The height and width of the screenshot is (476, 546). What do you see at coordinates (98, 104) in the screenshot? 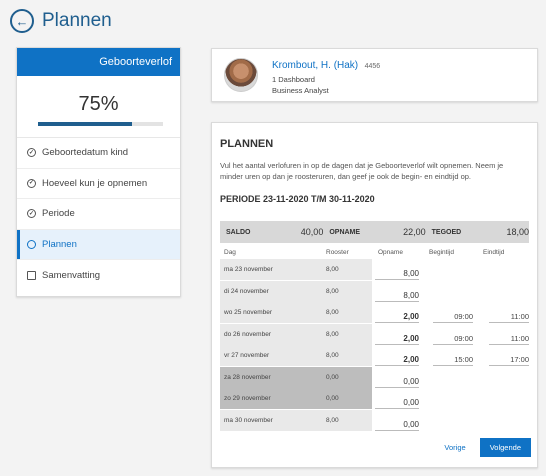
I see `progress-percentage: 75%` at bounding box center [98, 104].